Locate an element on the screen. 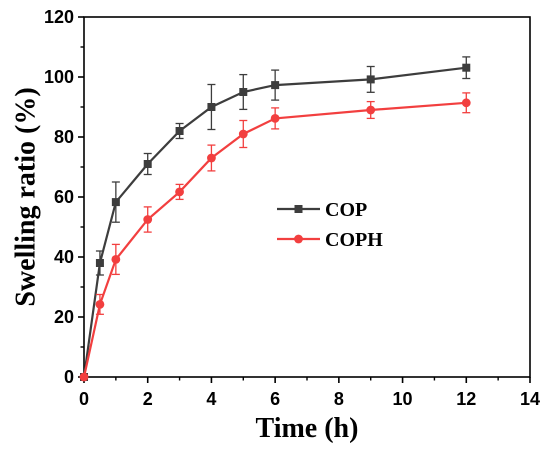  y-tick-label: 80 is located at coordinates (64, 137).